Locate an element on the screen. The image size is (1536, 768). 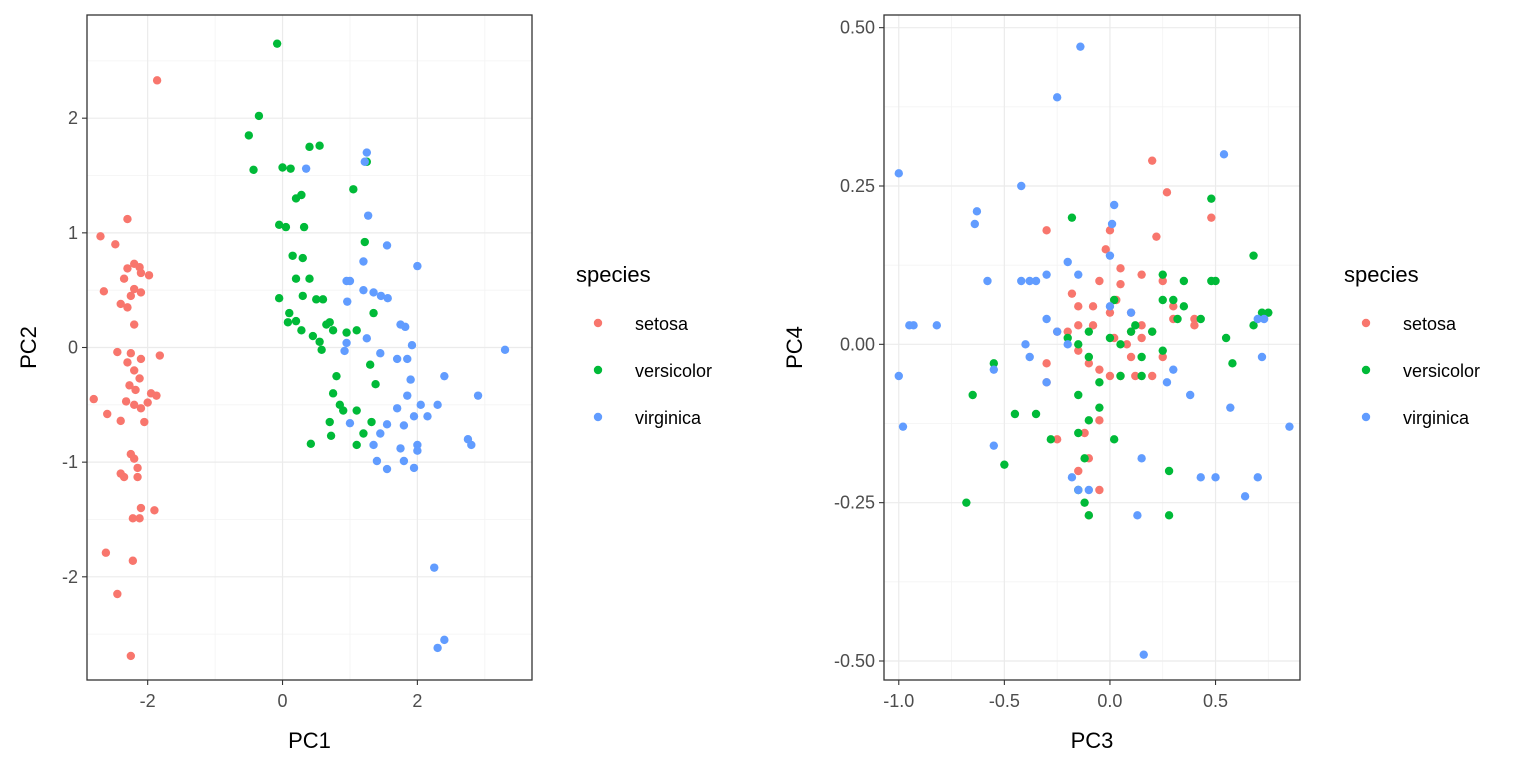
plot-pc3-pc4-legend-label-virginica: virginica is located at coordinates (1436, 418).